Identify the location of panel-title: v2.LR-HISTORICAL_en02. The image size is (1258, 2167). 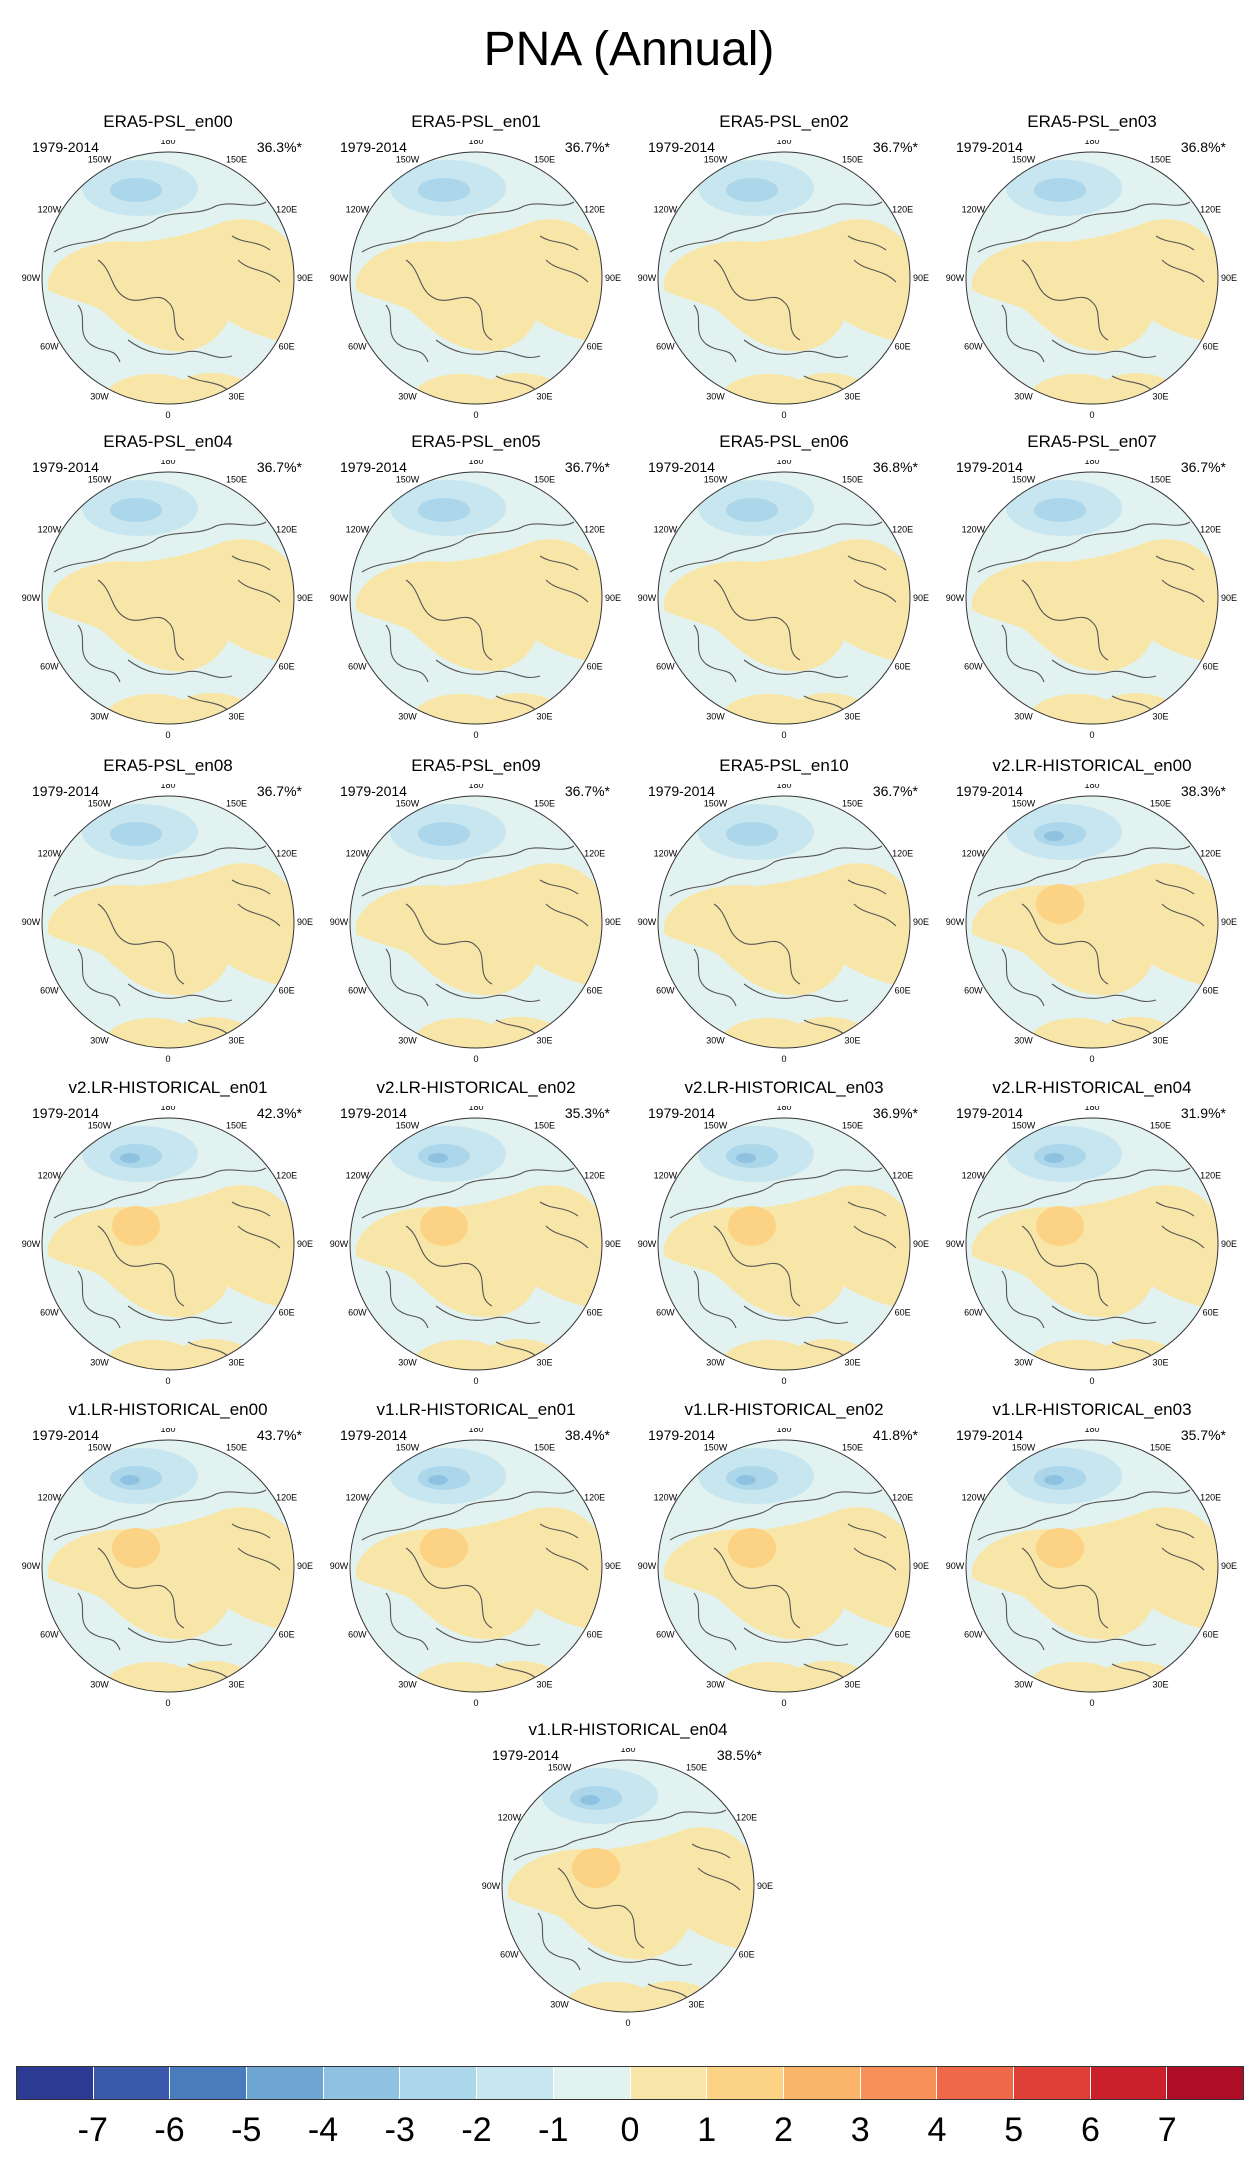
(476, 1087).